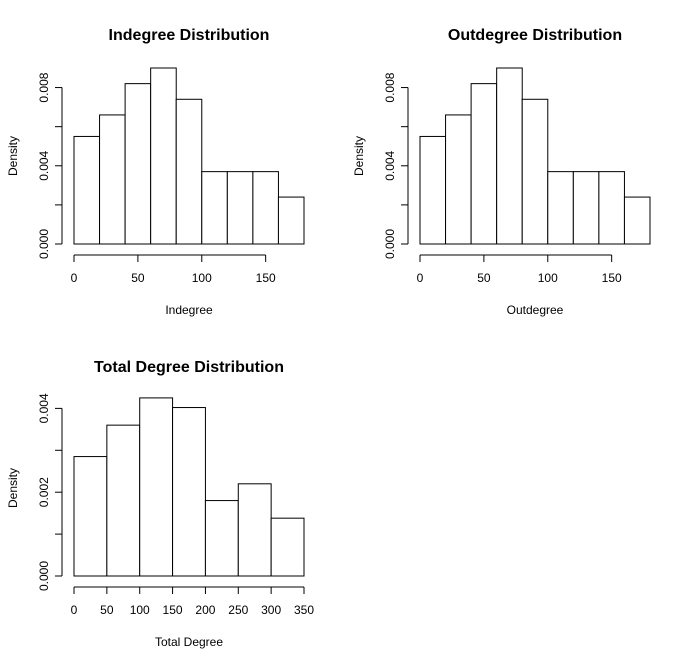 The image size is (693, 665). I want to click on chart-title: Outdegree Distribution, so click(535, 35).